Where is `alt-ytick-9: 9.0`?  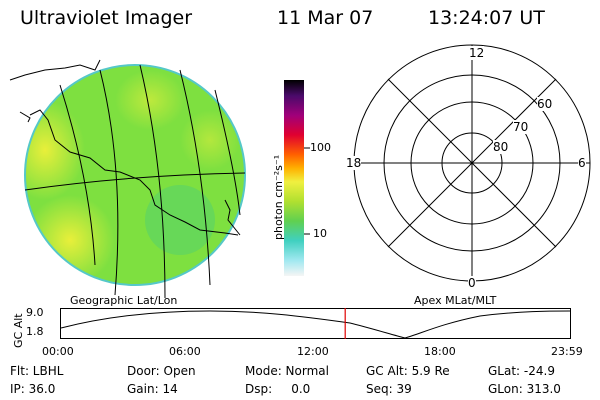 alt-ytick-9: 9.0 is located at coordinates (35, 312).